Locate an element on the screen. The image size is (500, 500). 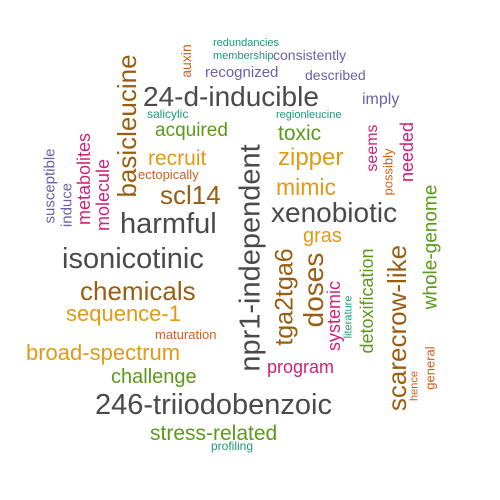
word-induce: induce is located at coordinates (67, 205).